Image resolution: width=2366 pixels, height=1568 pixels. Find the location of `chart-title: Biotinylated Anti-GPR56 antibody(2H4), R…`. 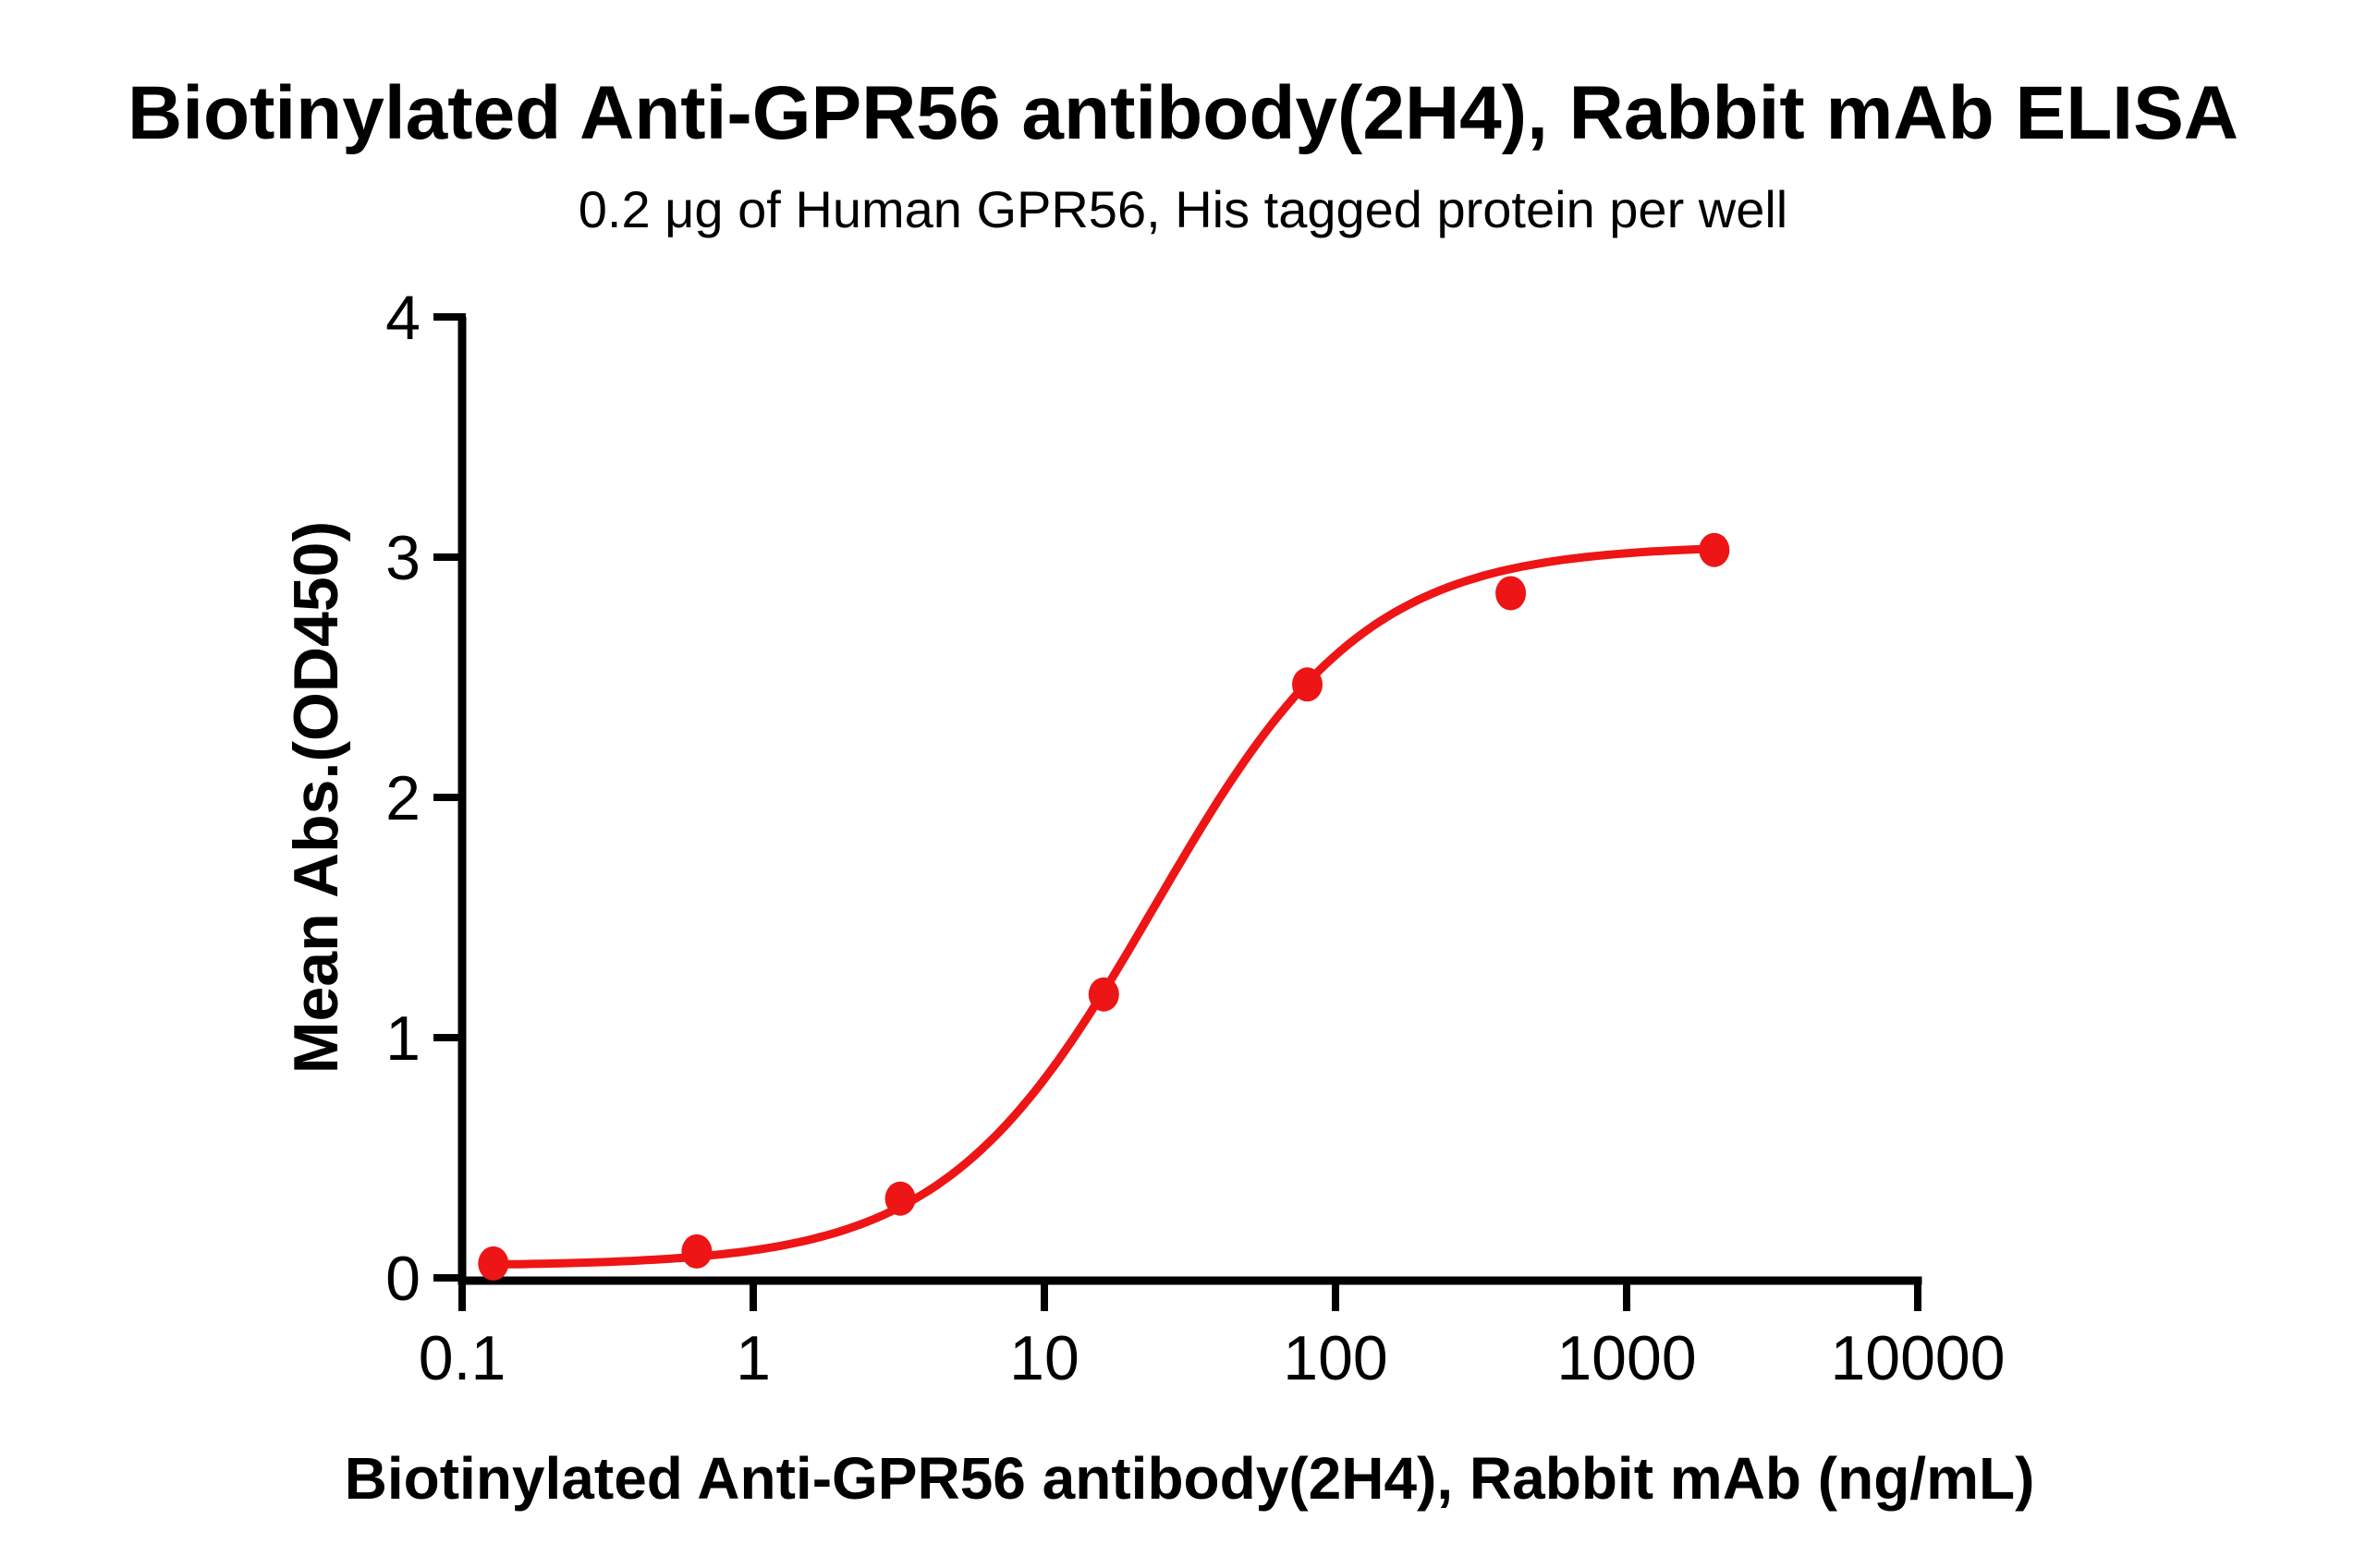

chart-title: Biotinylated Anti-GPR56 antibody(2H4), R… is located at coordinates (1183, 113).